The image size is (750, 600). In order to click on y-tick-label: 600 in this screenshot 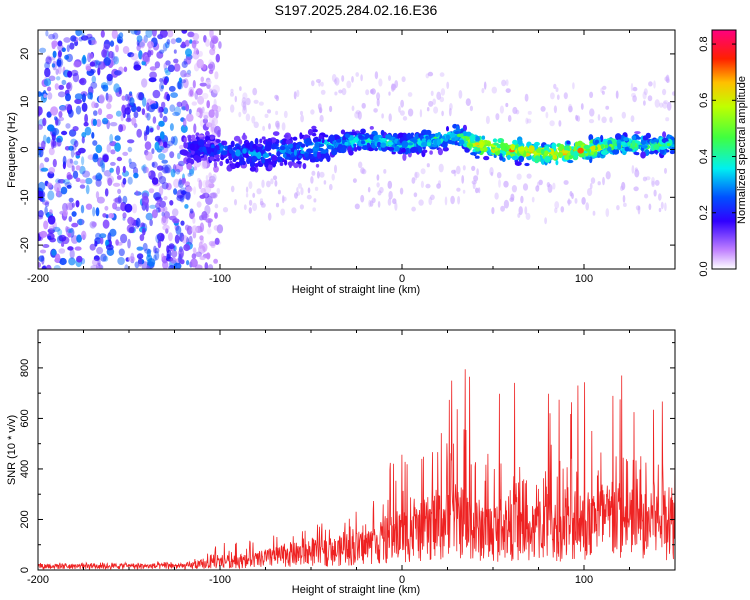, I will do `click(25, 418)`.